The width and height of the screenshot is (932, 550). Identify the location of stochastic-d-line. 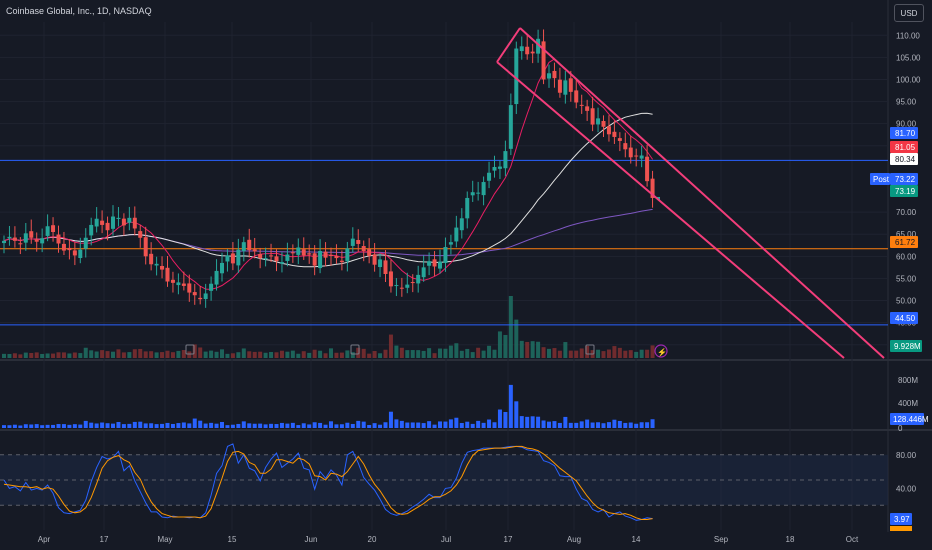
(328, 482).